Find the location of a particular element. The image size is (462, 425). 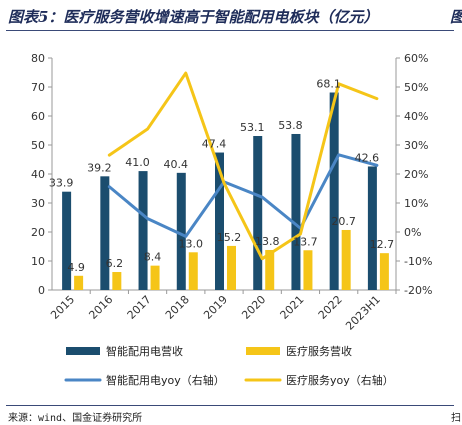

data-label: 47.4 is located at coordinates (214, 144).